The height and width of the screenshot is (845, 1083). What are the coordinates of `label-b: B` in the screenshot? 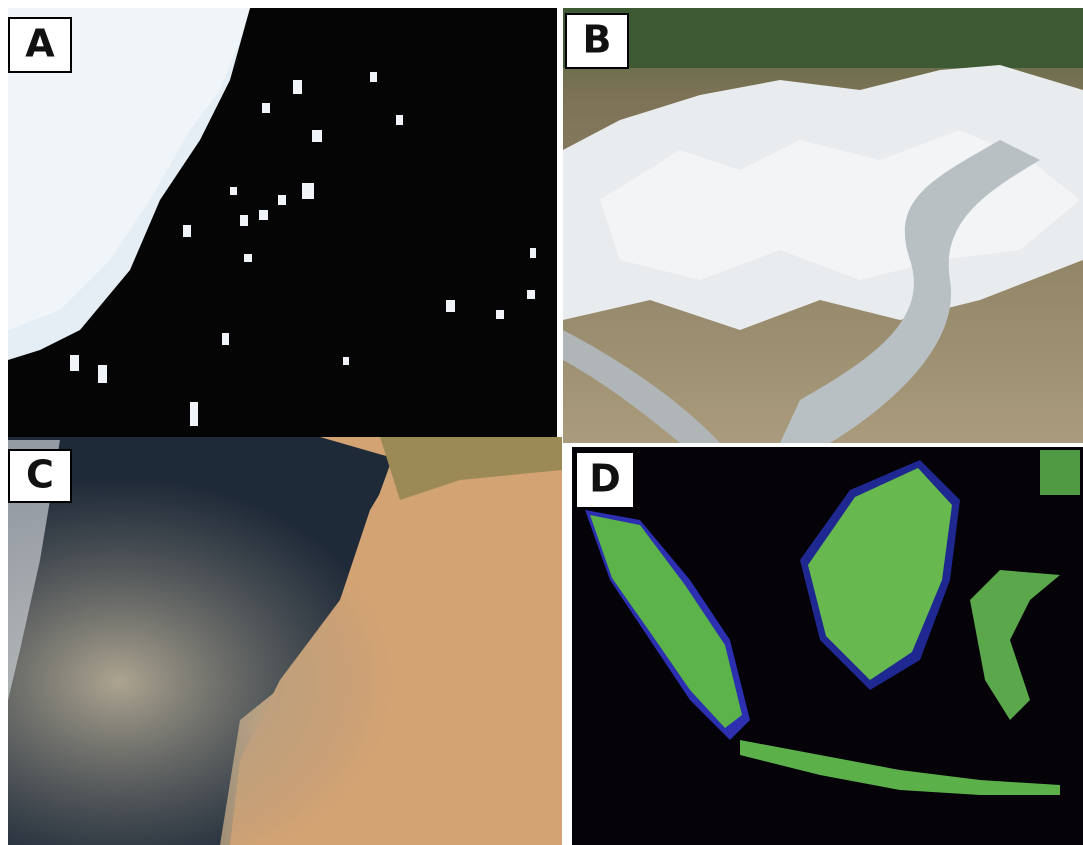 It's located at (597, 41).